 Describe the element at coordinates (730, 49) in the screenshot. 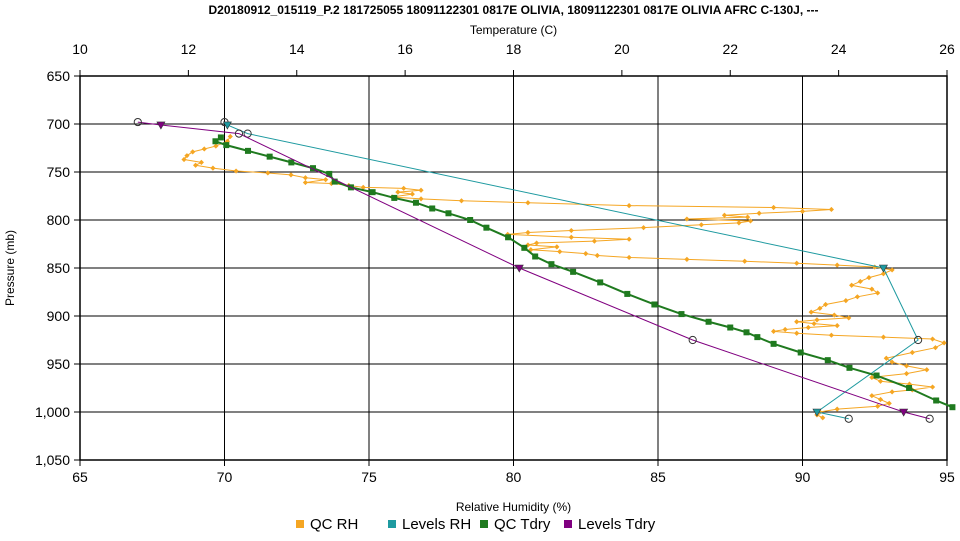

I see `top-tick-label: 22` at that location.